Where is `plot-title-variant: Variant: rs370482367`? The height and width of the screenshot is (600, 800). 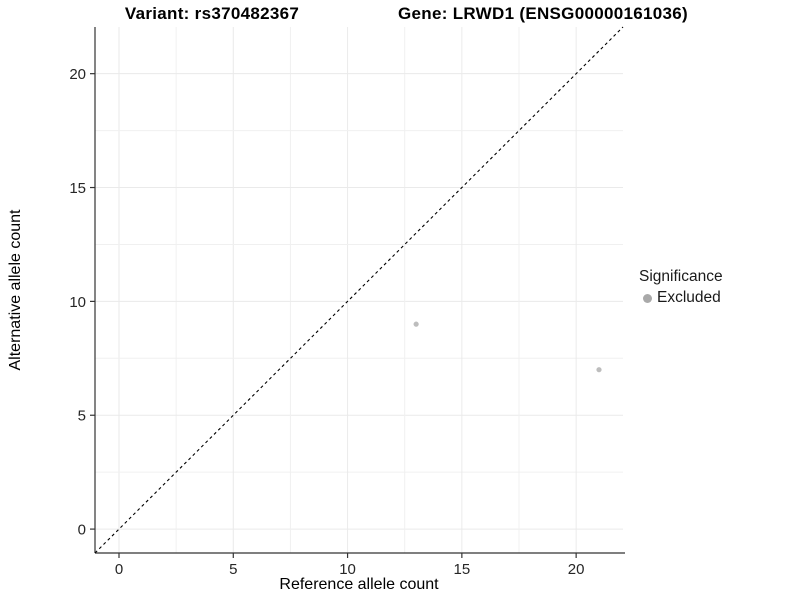
plot-title-variant: Variant: rs370482367 is located at coordinates (212, 13).